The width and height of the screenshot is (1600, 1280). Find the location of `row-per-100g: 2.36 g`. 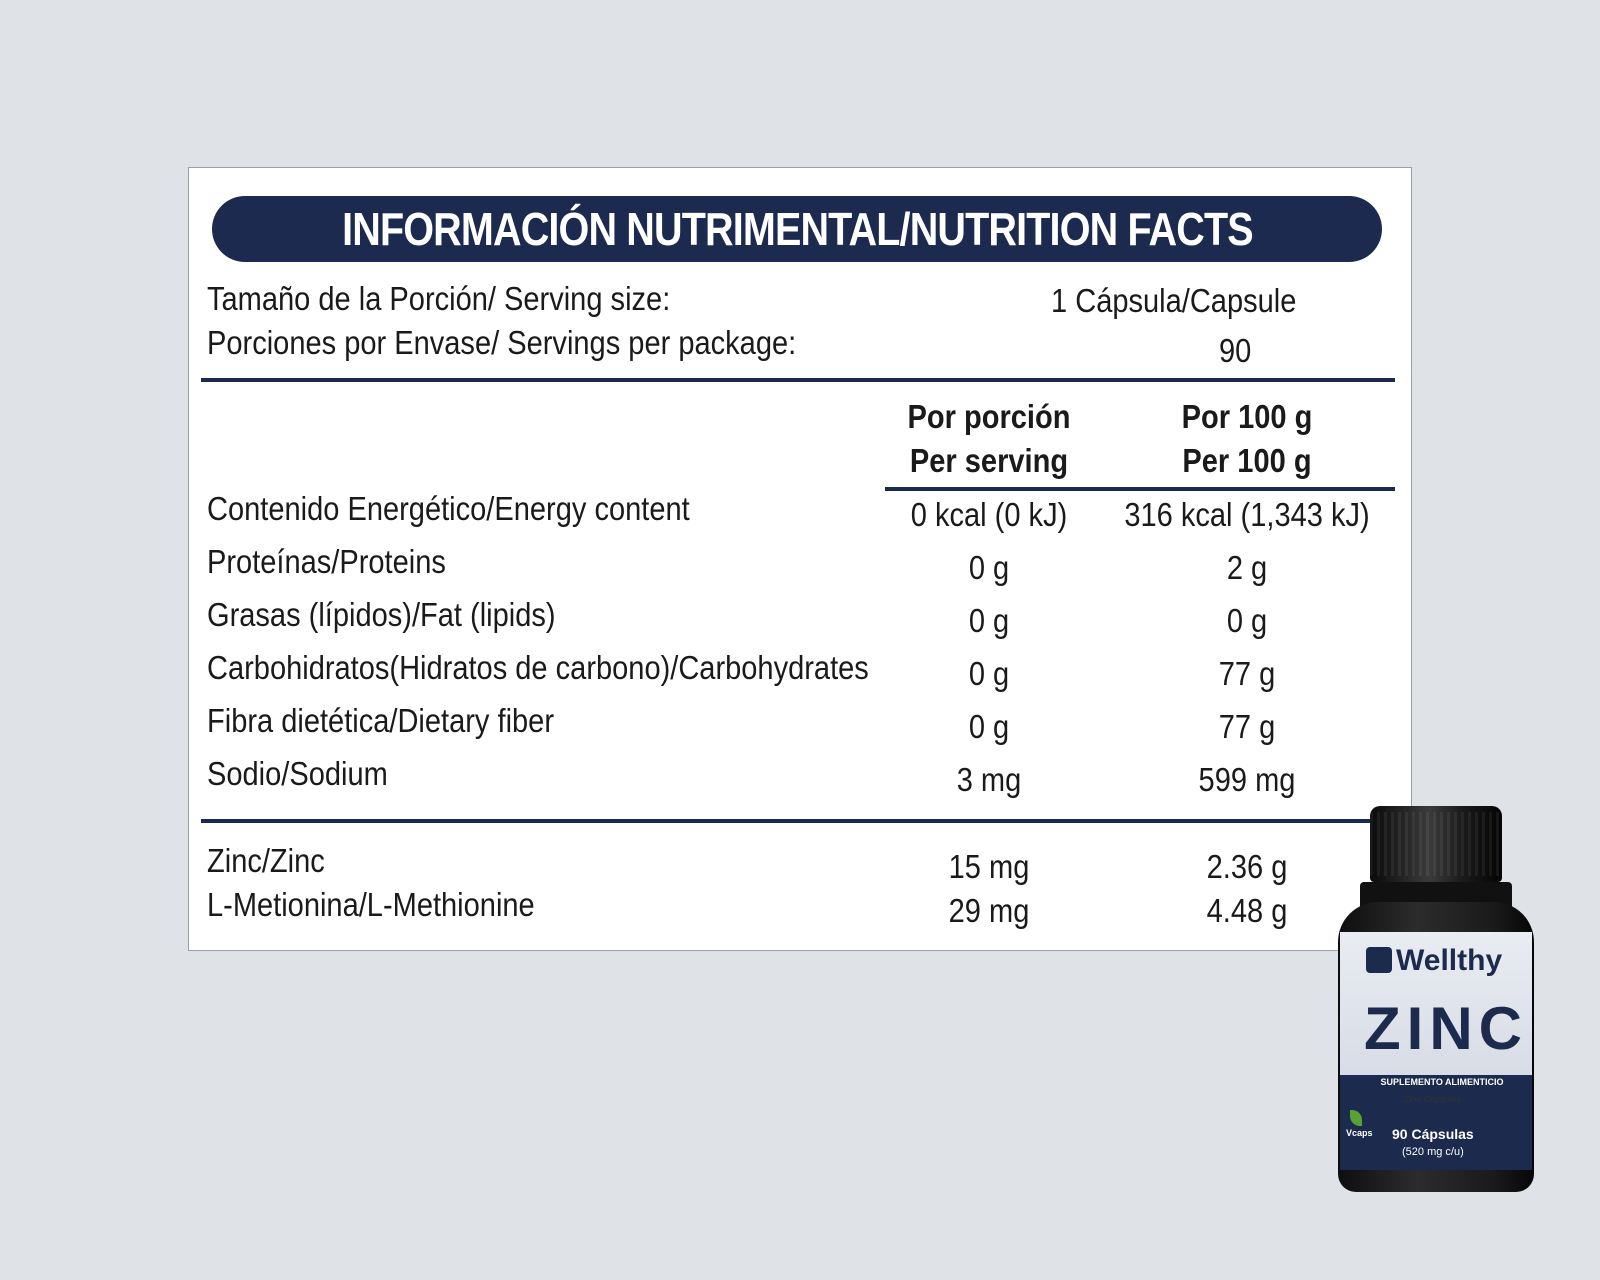

row-per-100g: 2.36 g is located at coordinates (1247, 866).